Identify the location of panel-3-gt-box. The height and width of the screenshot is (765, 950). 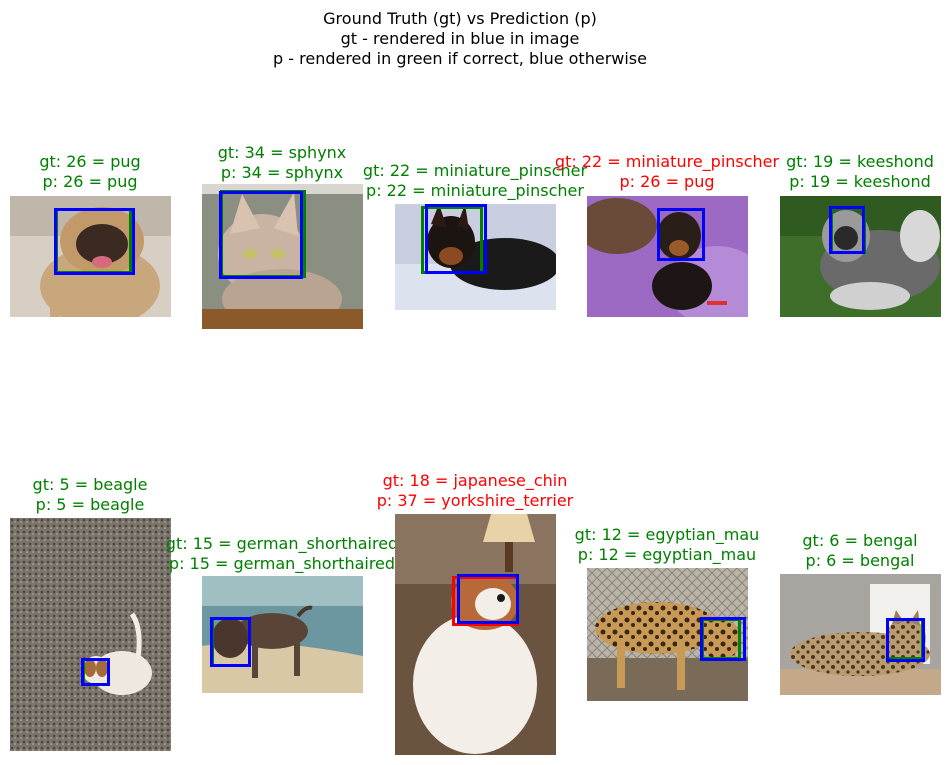
(456, 239).